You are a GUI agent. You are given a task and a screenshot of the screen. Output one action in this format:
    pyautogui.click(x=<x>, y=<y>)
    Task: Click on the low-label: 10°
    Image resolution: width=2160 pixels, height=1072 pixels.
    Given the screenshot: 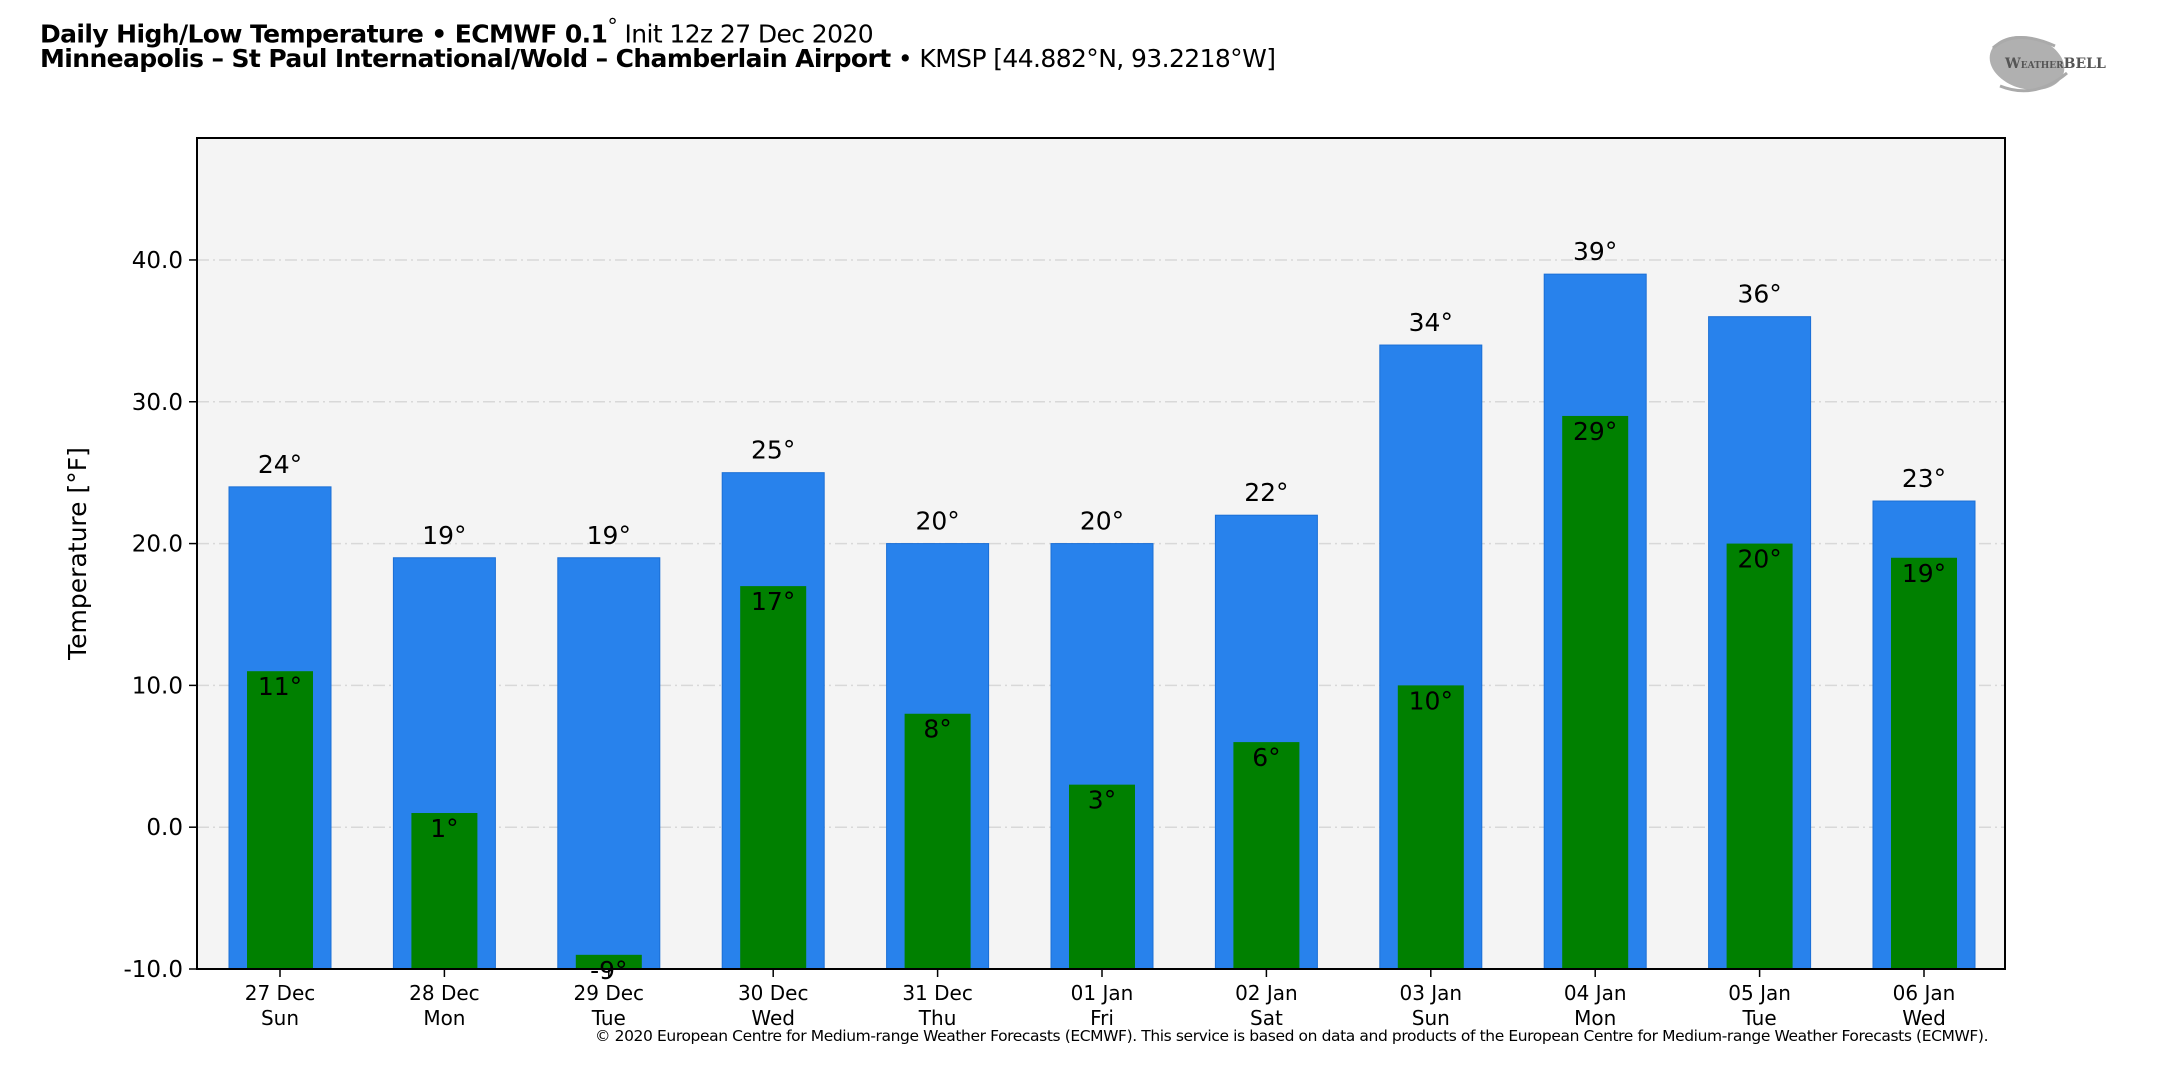 What is the action you would take?
    pyautogui.click(x=1431, y=700)
    